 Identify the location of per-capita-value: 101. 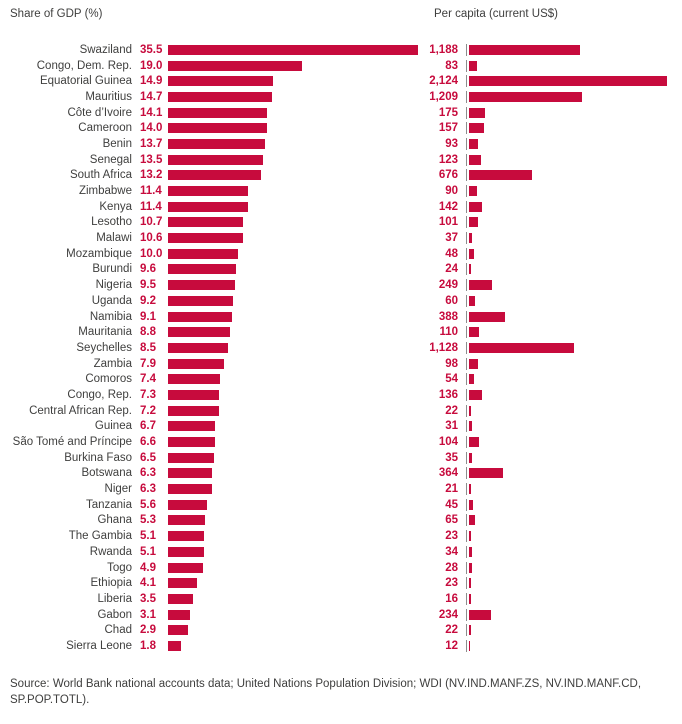
(448, 222).